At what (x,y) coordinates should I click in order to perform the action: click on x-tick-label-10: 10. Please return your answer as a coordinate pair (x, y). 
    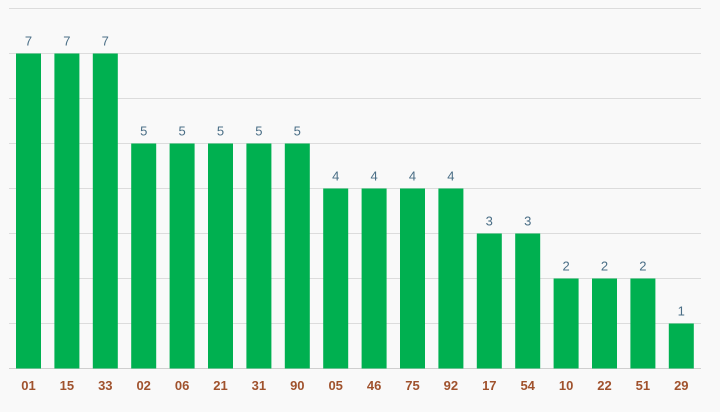
    Looking at the image, I should click on (566, 385).